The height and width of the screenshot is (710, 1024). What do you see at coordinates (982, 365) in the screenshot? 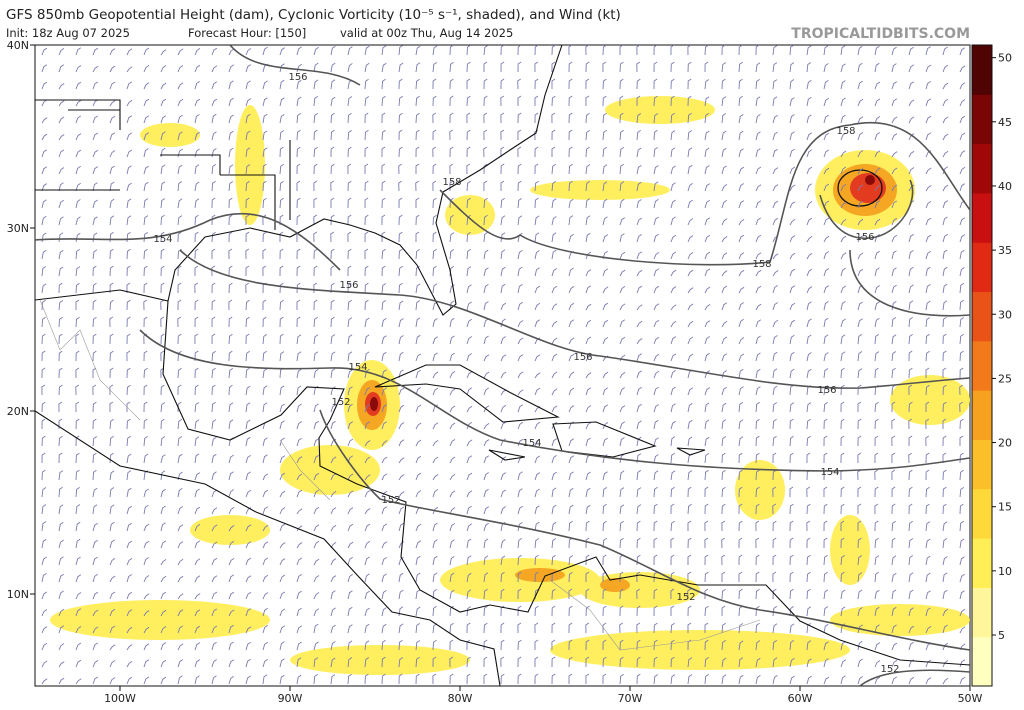
I see `colorbar-band` at bounding box center [982, 365].